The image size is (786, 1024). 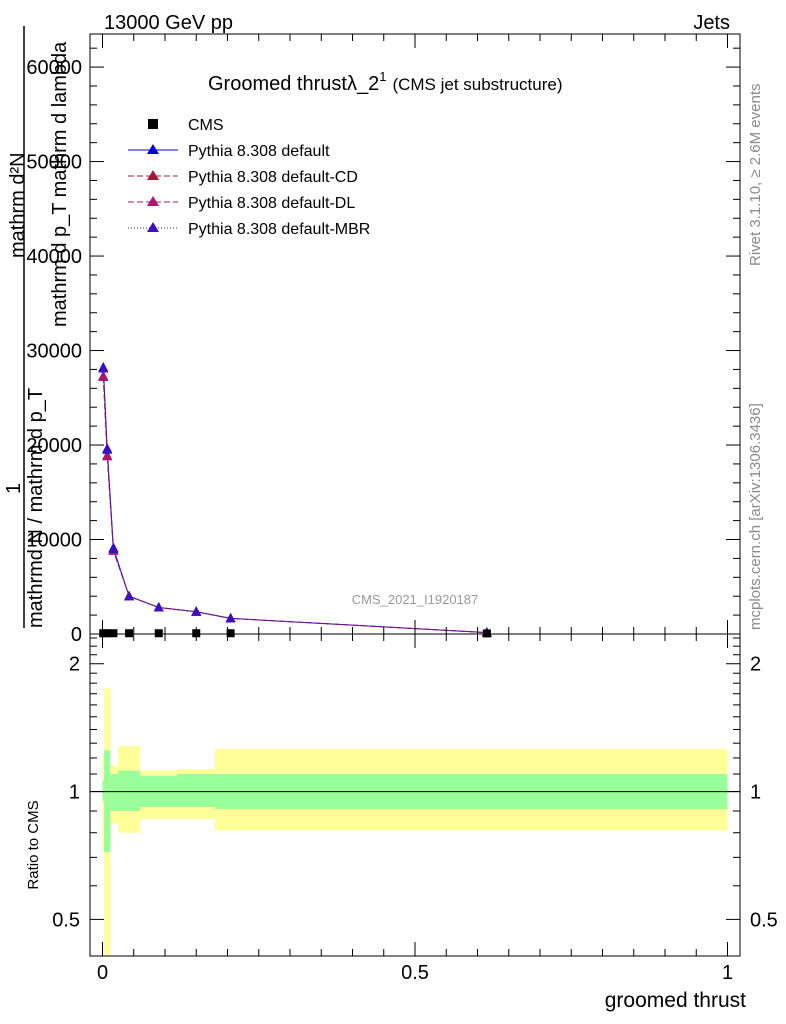 I want to click on y-tick-label: 20000, so click(x=54, y=446).